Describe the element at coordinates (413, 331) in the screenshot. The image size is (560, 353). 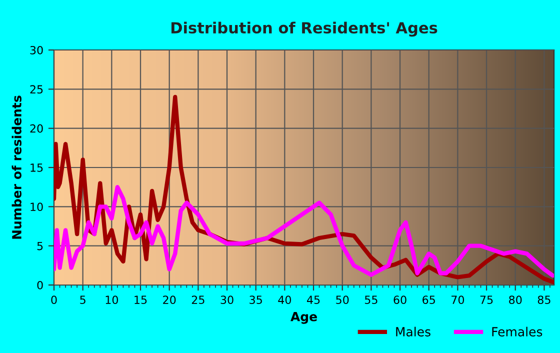
I see `legend-label: Males` at that location.